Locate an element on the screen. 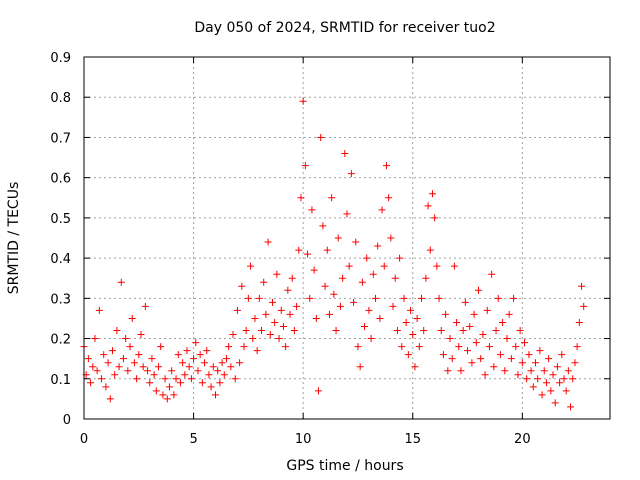  y-tick-label: 0.3 is located at coordinates (60, 299).